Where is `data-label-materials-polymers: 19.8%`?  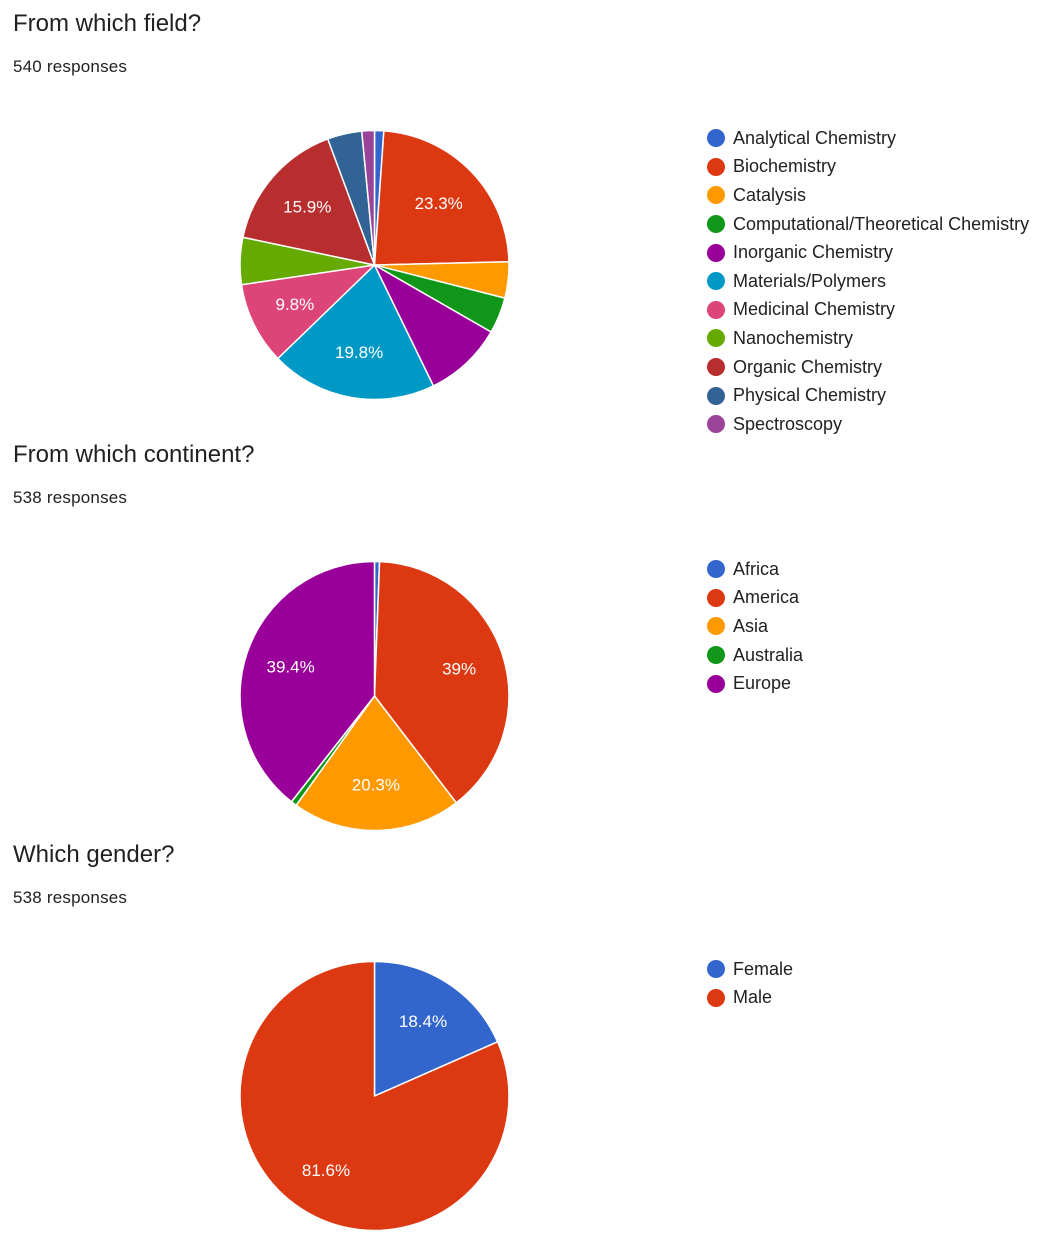 data-label-materials-polymers: 19.8% is located at coordinates (359, 352).